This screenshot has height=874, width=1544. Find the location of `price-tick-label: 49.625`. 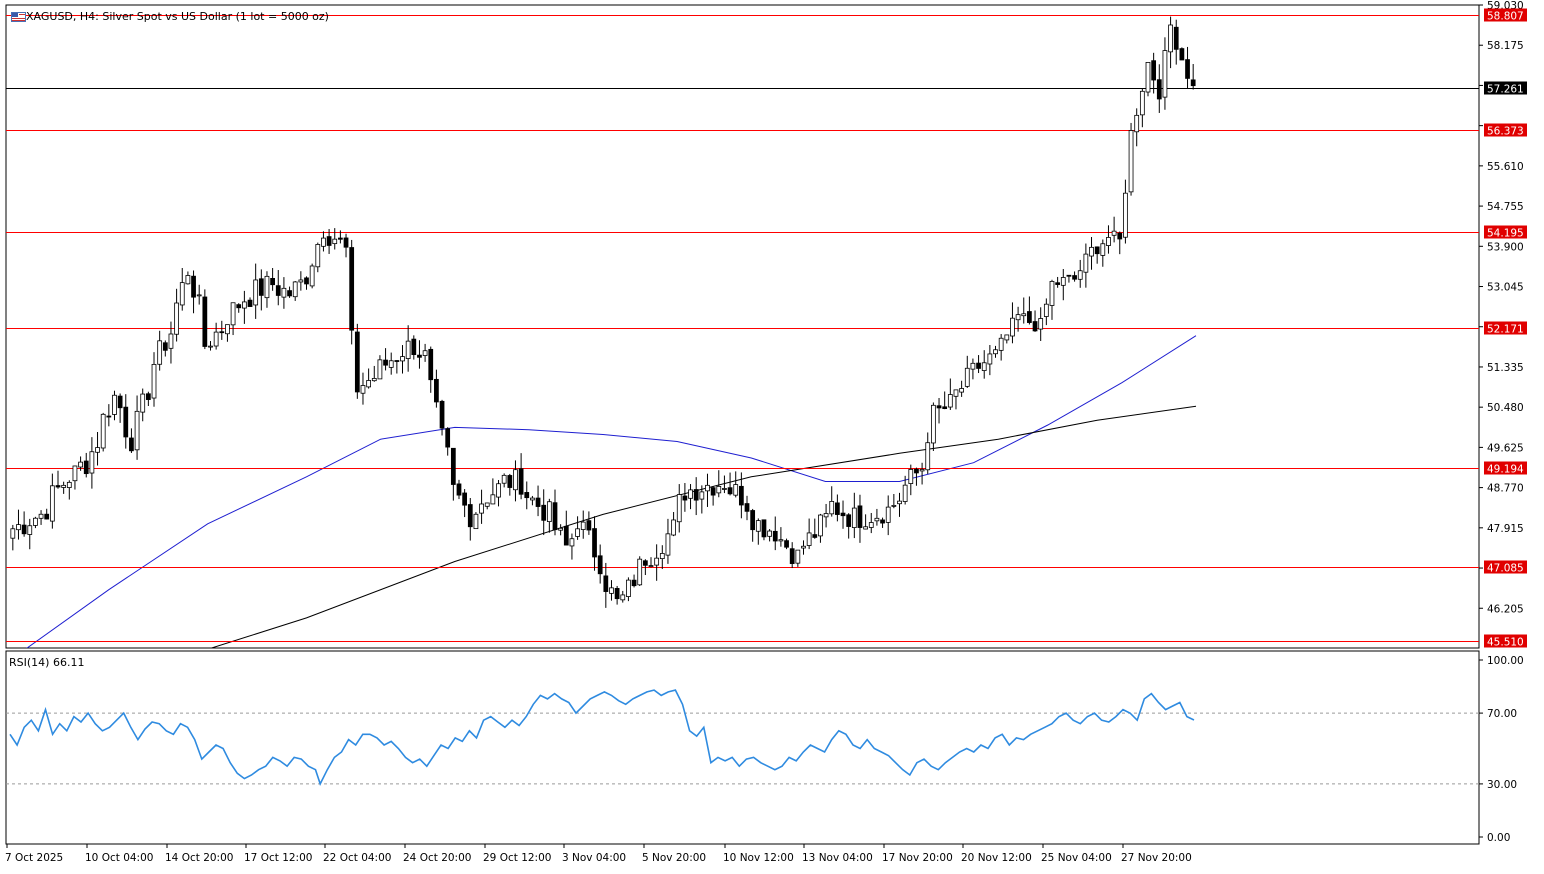

price-tick-label: 49.625 is located at coordinates (1505, 448).